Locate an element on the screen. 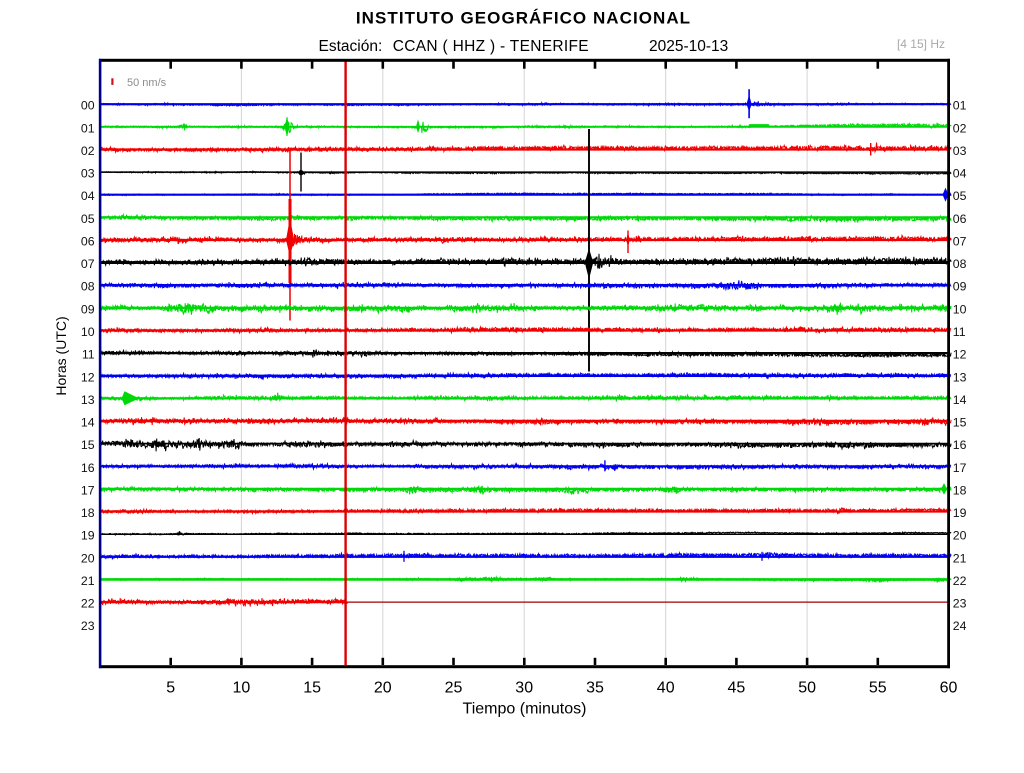 The image size is (1024, 773). svg-text: Horas (UTC) is located at coordinates (61, 355).